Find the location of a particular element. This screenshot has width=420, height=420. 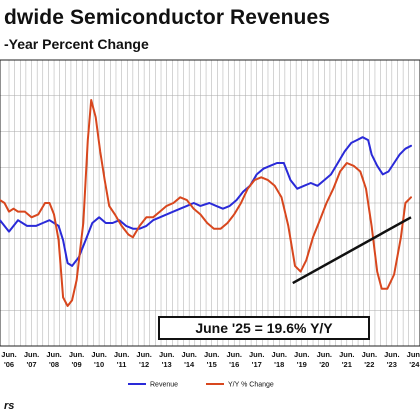

x-tick-label-year: '18 is located at coordinates (279, 364).